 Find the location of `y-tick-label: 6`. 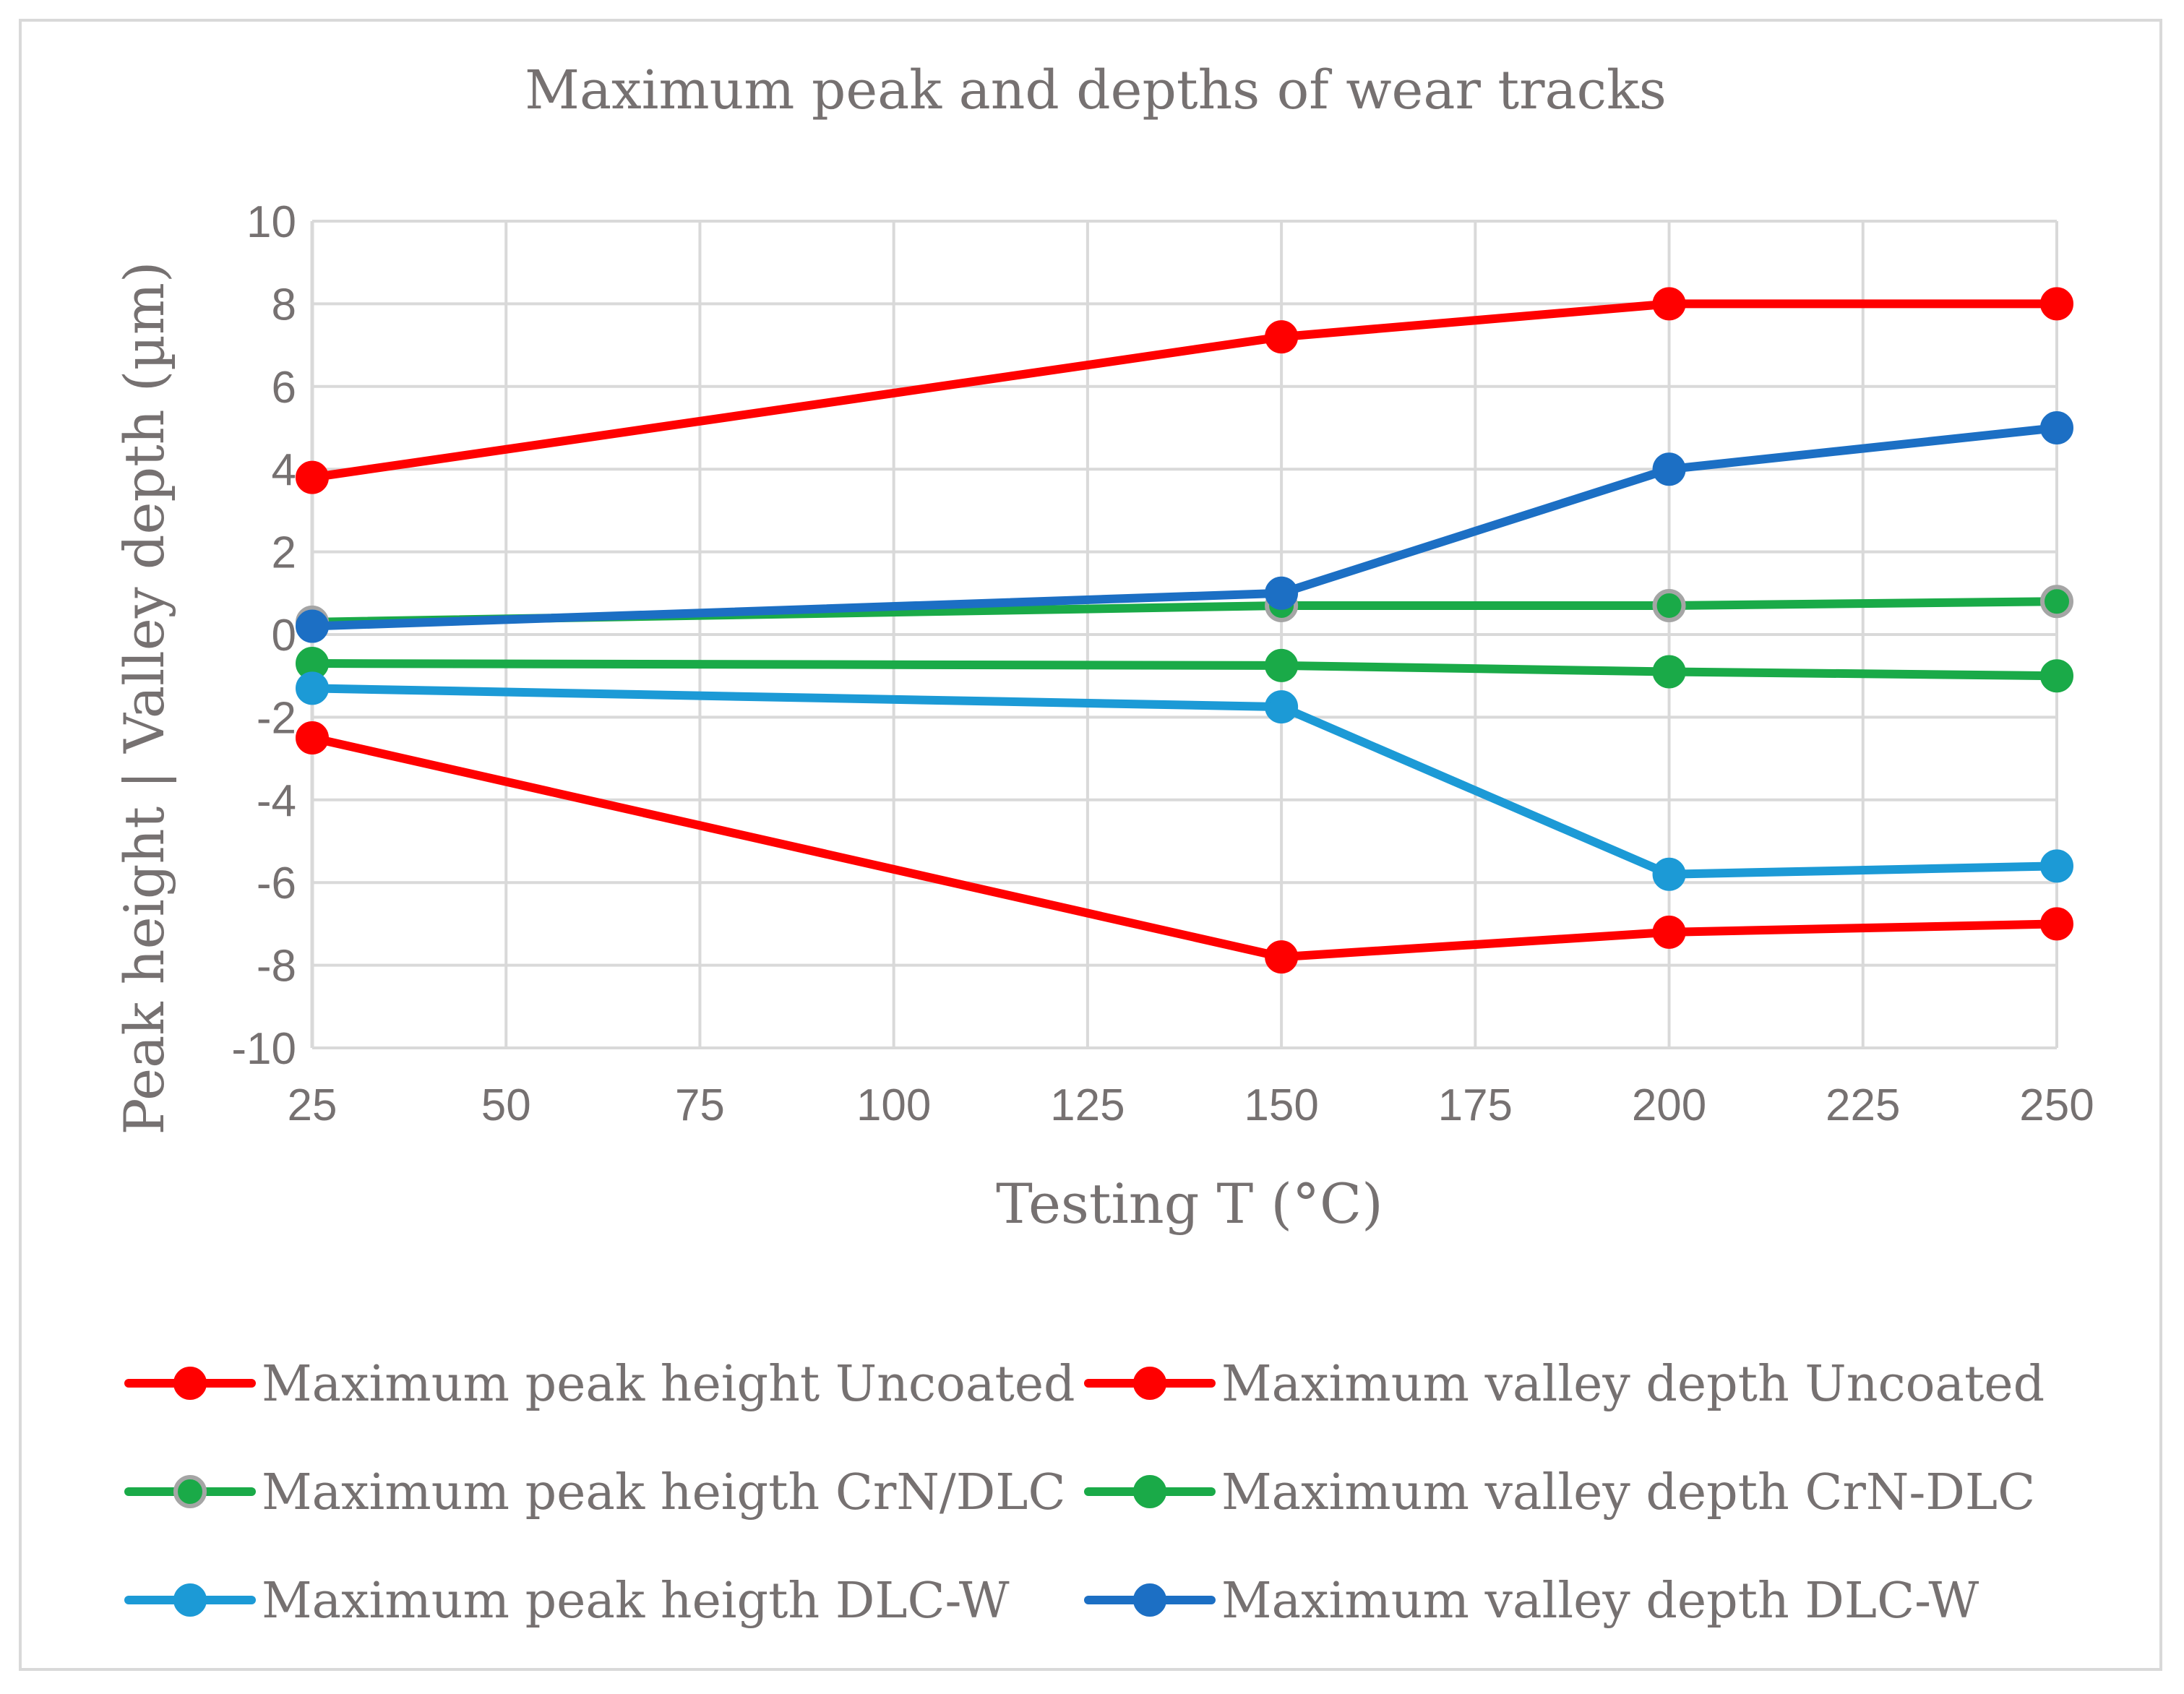

y-tick-label: 6 is located at coordinates (284, 388).